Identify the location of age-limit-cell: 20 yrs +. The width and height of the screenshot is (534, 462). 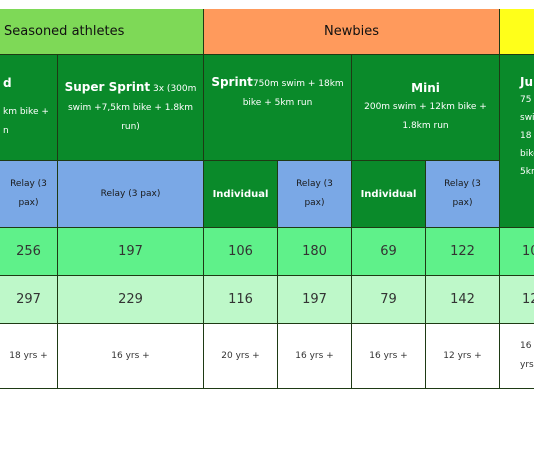
(241, 356).